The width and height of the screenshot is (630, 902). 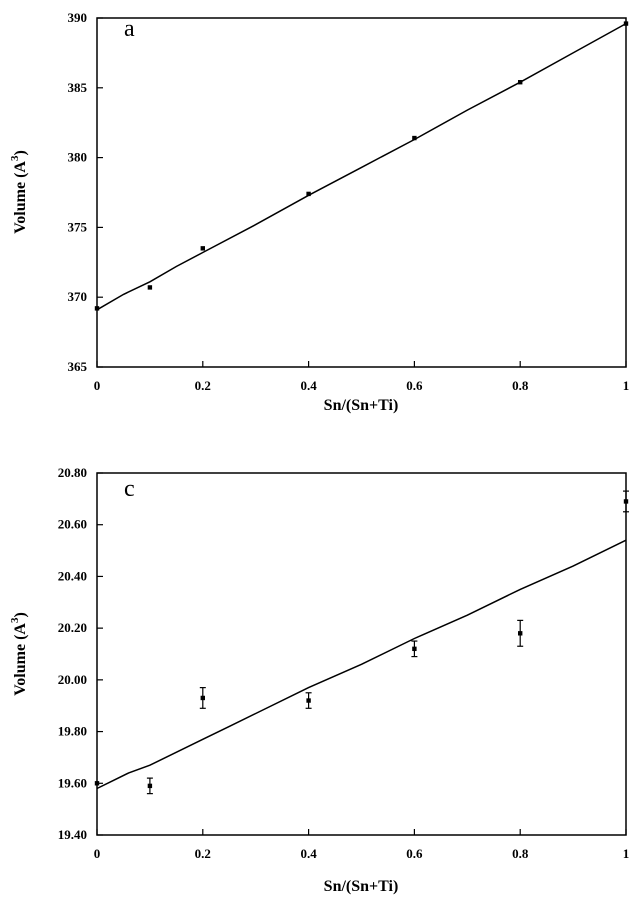 I want to click on panel-label: c, so click(x=129, y=489).